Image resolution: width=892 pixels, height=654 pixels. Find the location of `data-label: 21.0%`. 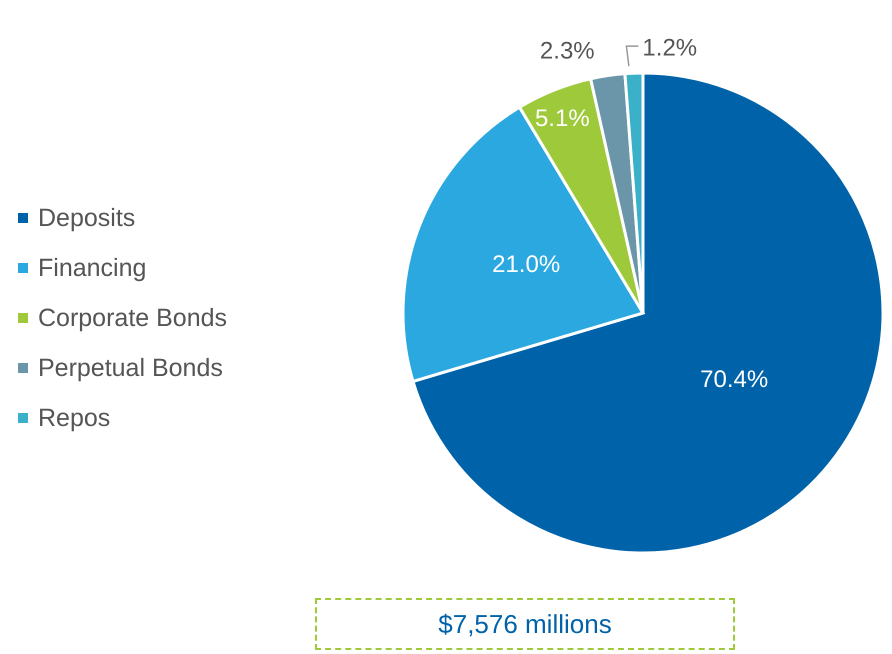

data-label: 21.0% is located at coordinates (526, 264).